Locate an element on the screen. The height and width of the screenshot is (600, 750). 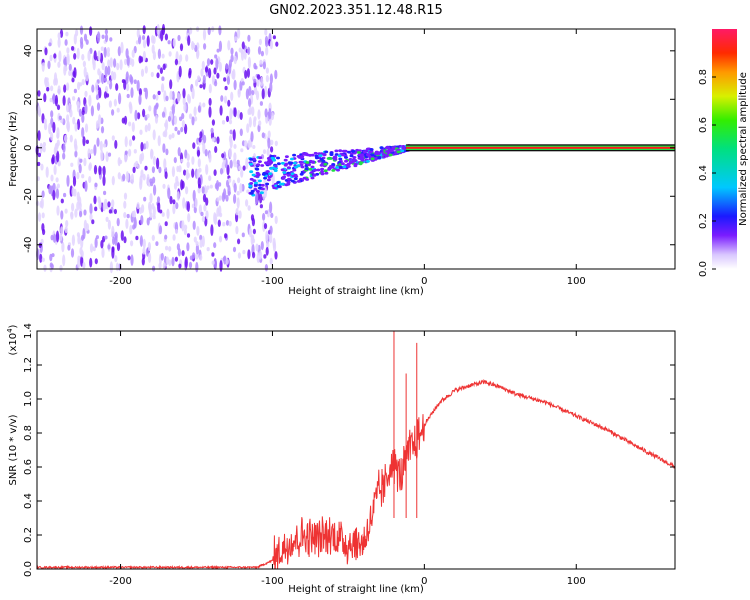
y-tick-label: -40 is located at coordinates (28, 245).